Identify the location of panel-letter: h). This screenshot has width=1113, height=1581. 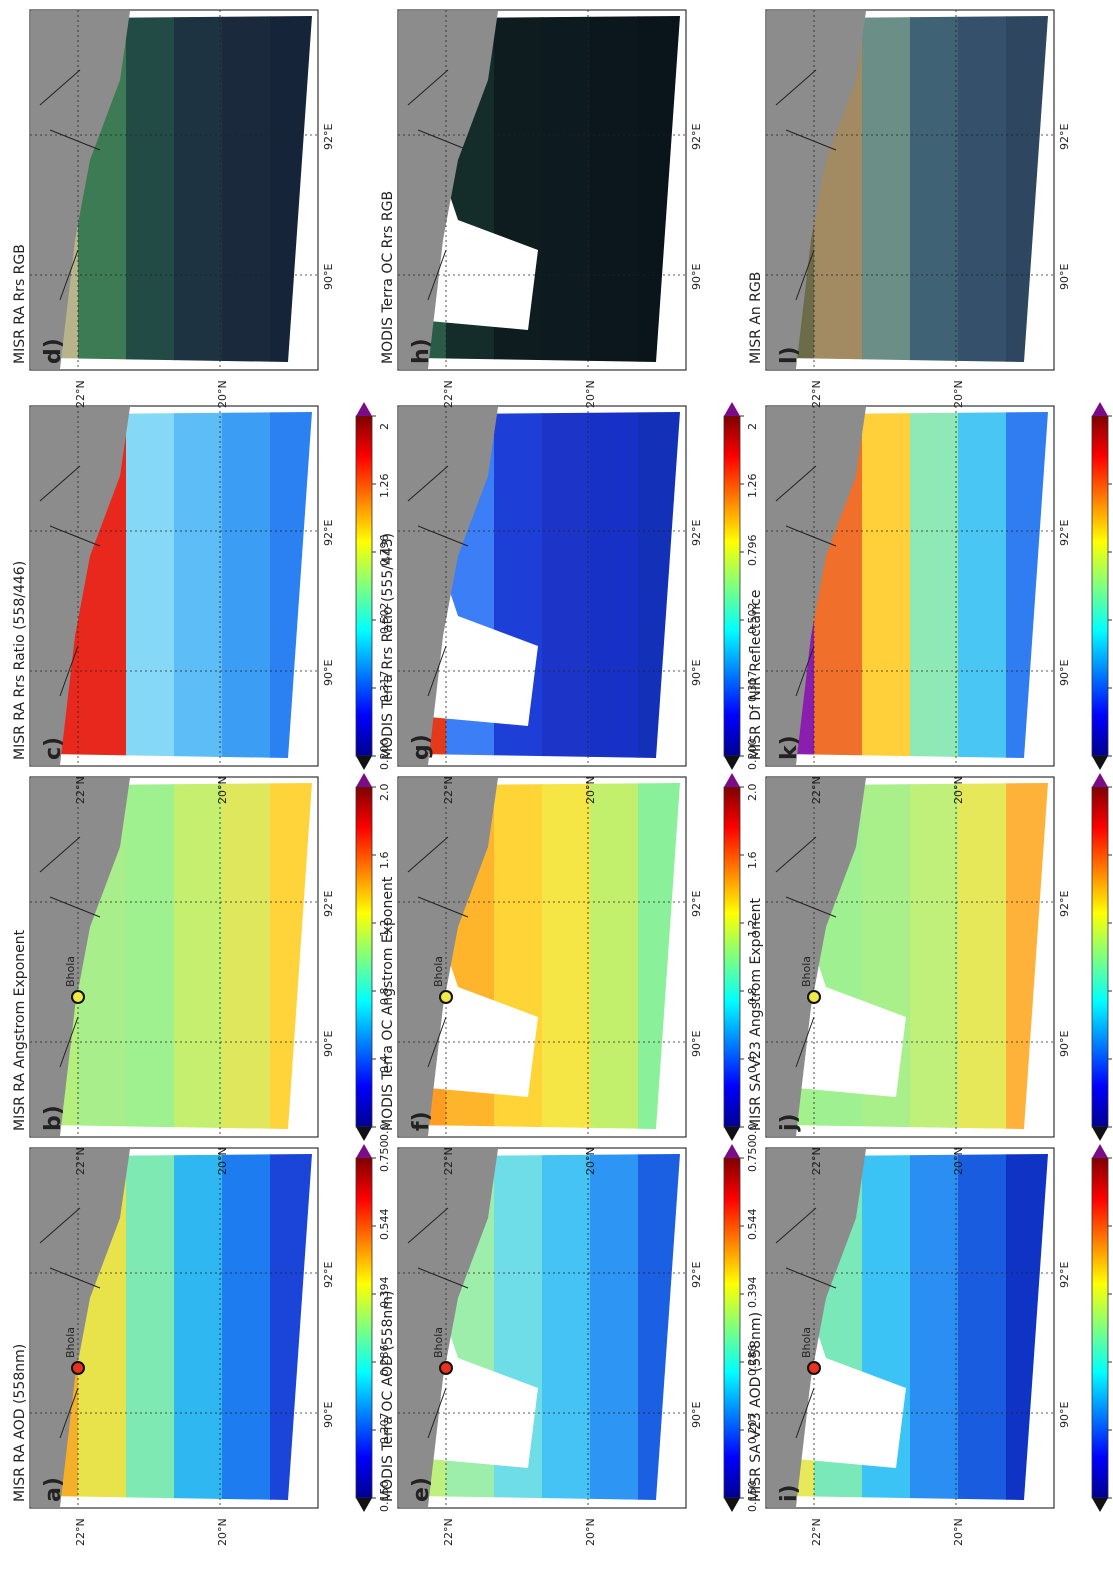
(421, 351).